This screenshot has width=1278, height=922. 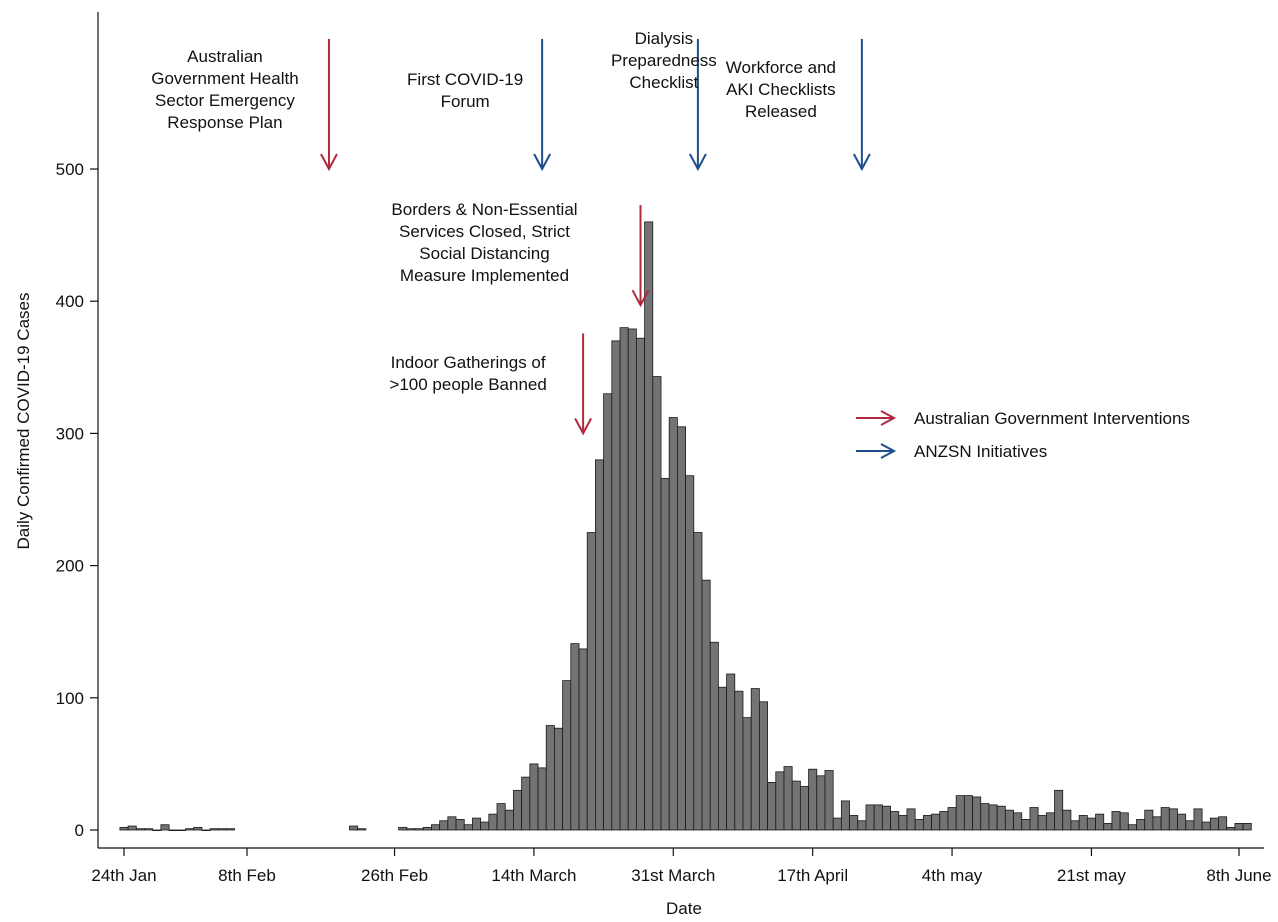 What do you see at coordinates (888, 418) in the screenshot?
I see `legend-arrow-head` at bounding box center [888, 418].